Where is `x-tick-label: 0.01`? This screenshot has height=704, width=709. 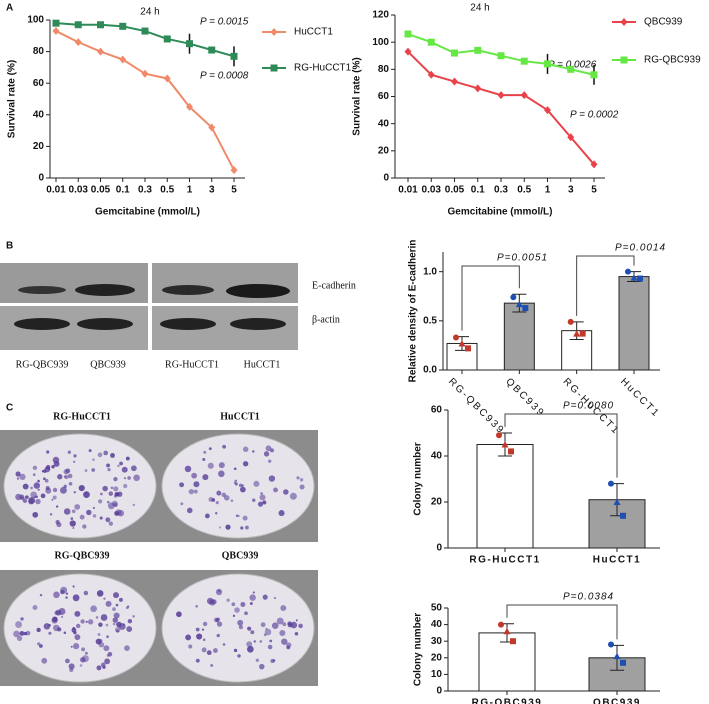 x-tick-label: 0.01 is located at coordinates (56, 190).